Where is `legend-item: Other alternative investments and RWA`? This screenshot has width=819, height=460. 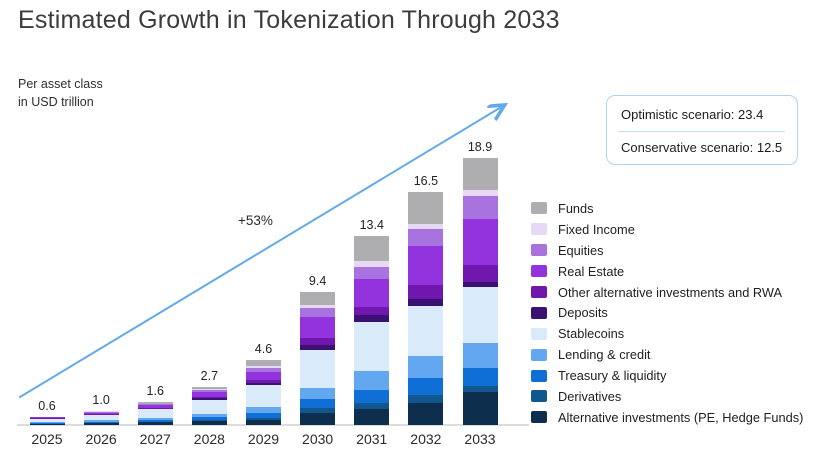 legend-item: Other alternative investments and RWA is located at coordinates (667, 292).